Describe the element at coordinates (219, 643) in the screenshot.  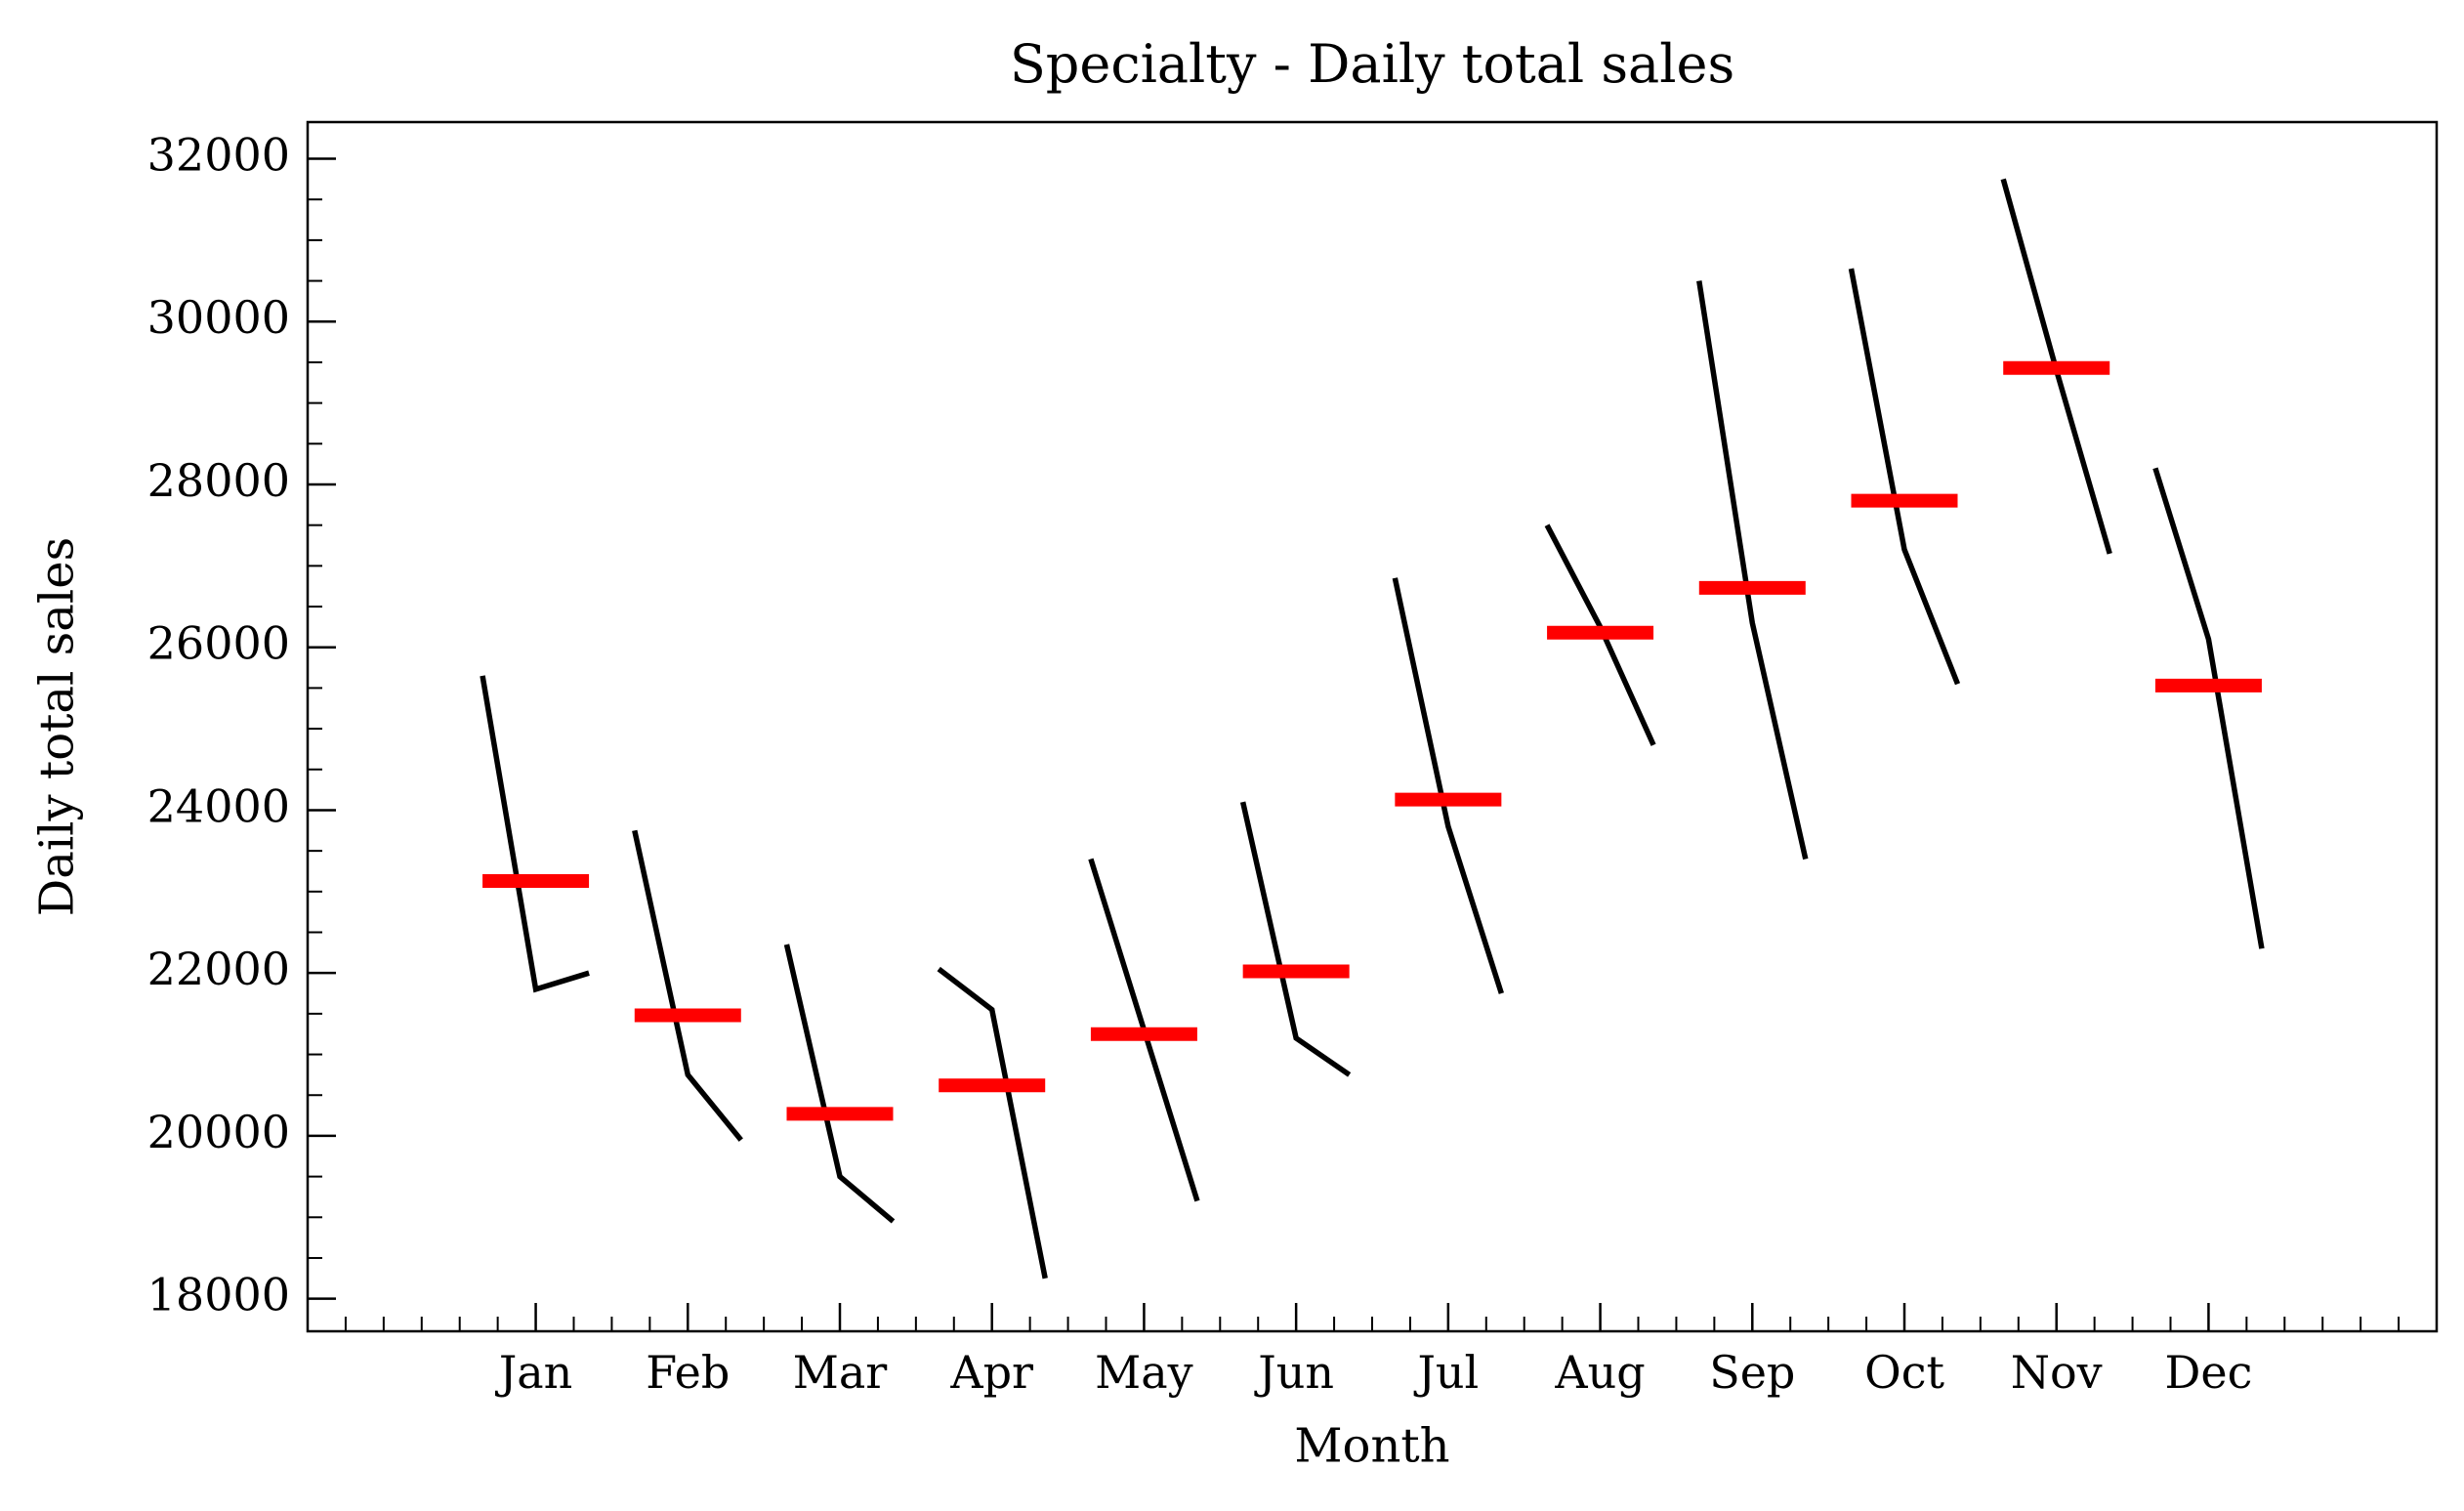
I see `y-tick-label: 26000` at that location.